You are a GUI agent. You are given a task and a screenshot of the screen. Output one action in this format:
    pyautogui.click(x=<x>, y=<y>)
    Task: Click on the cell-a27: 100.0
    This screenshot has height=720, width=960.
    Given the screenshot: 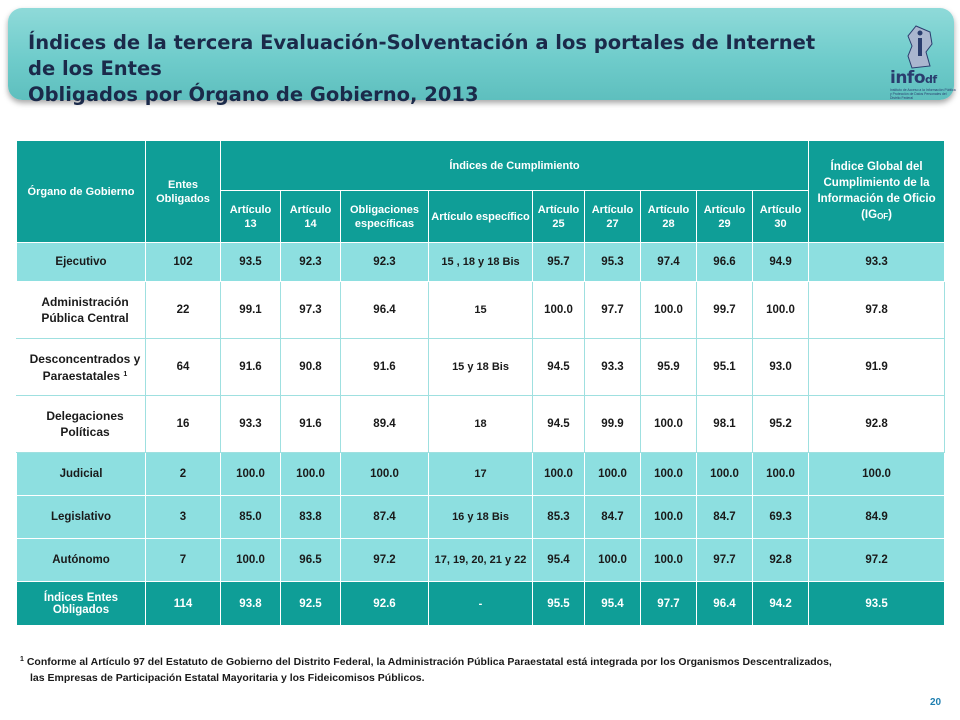 What is the action you would take?
    pyautogui.click(x=612, y=560)
    